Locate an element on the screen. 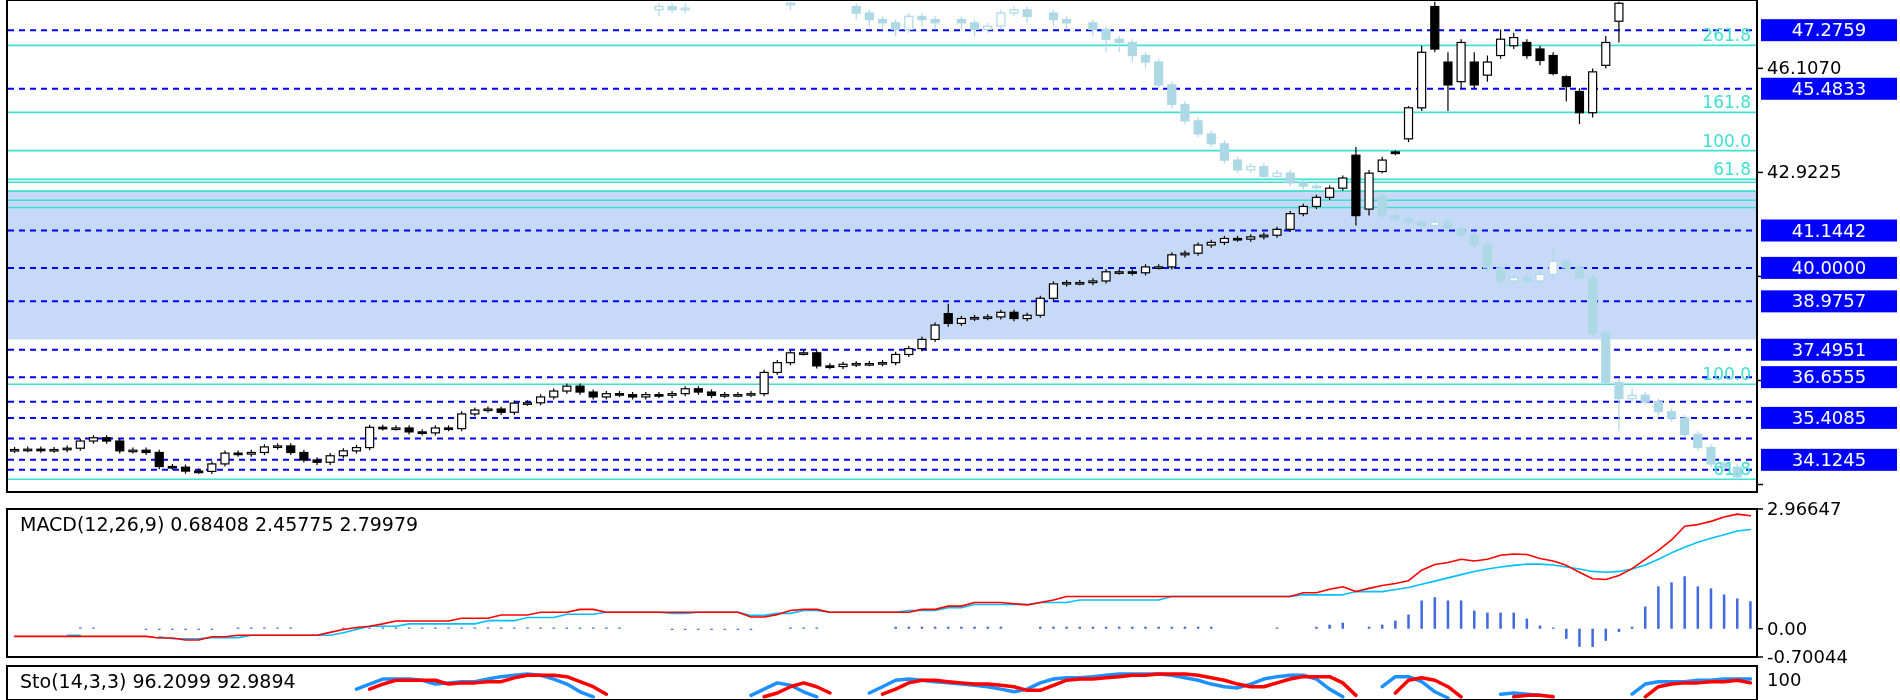  annotation: Sto(14,3,3) 96.2099 92.9894 is located at coordinates (158, 681).